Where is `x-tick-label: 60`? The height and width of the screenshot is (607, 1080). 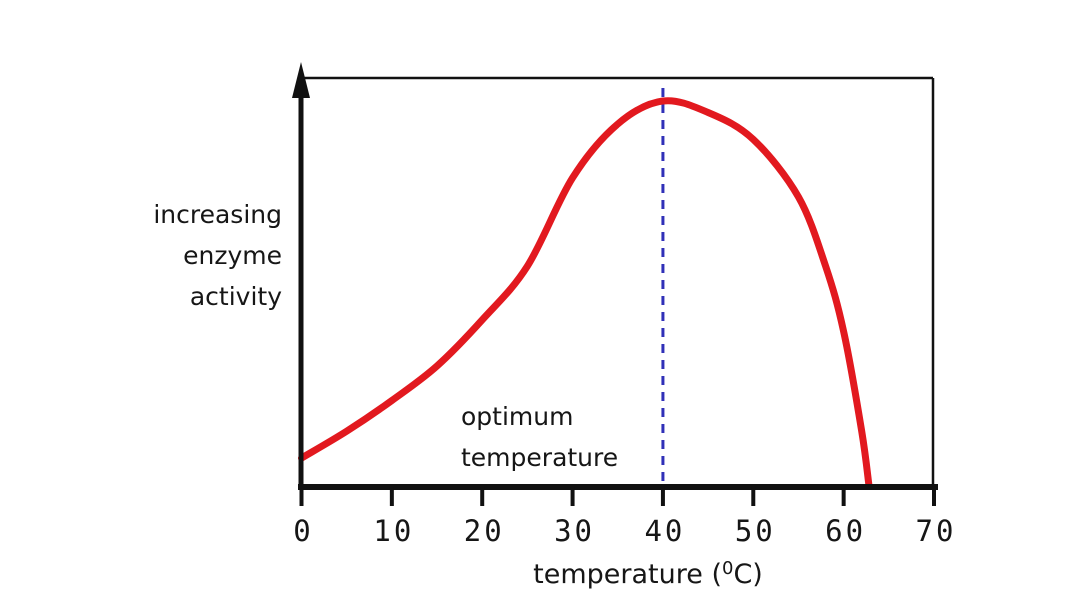
x-tick-label: 60 is located at coordinates (846, 531).